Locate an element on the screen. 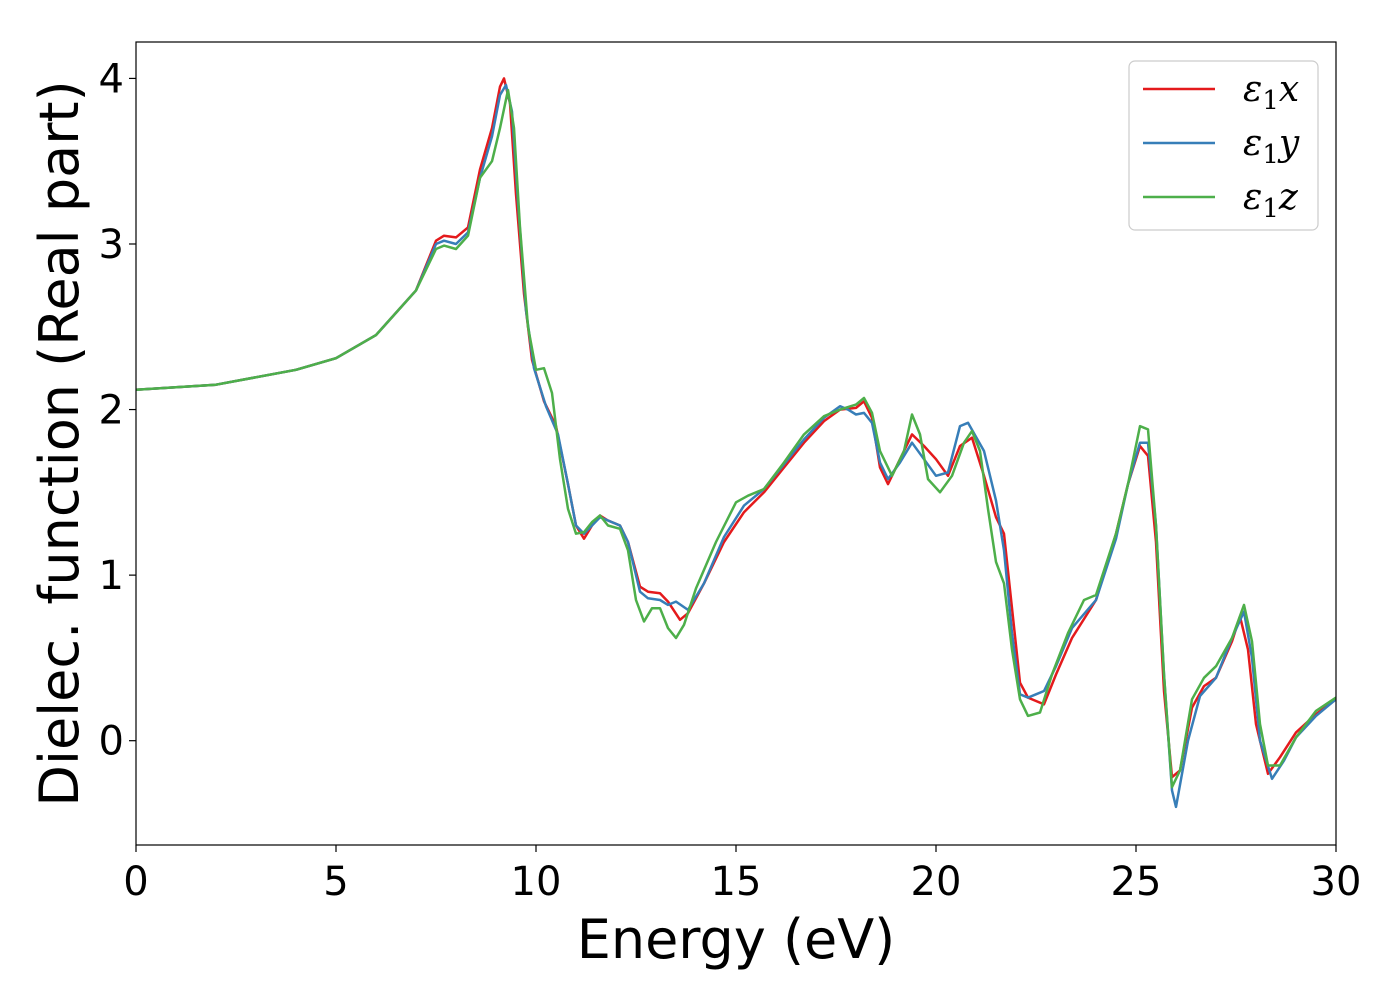  y-tick-label: 0 is located at coordinates (111, 742).